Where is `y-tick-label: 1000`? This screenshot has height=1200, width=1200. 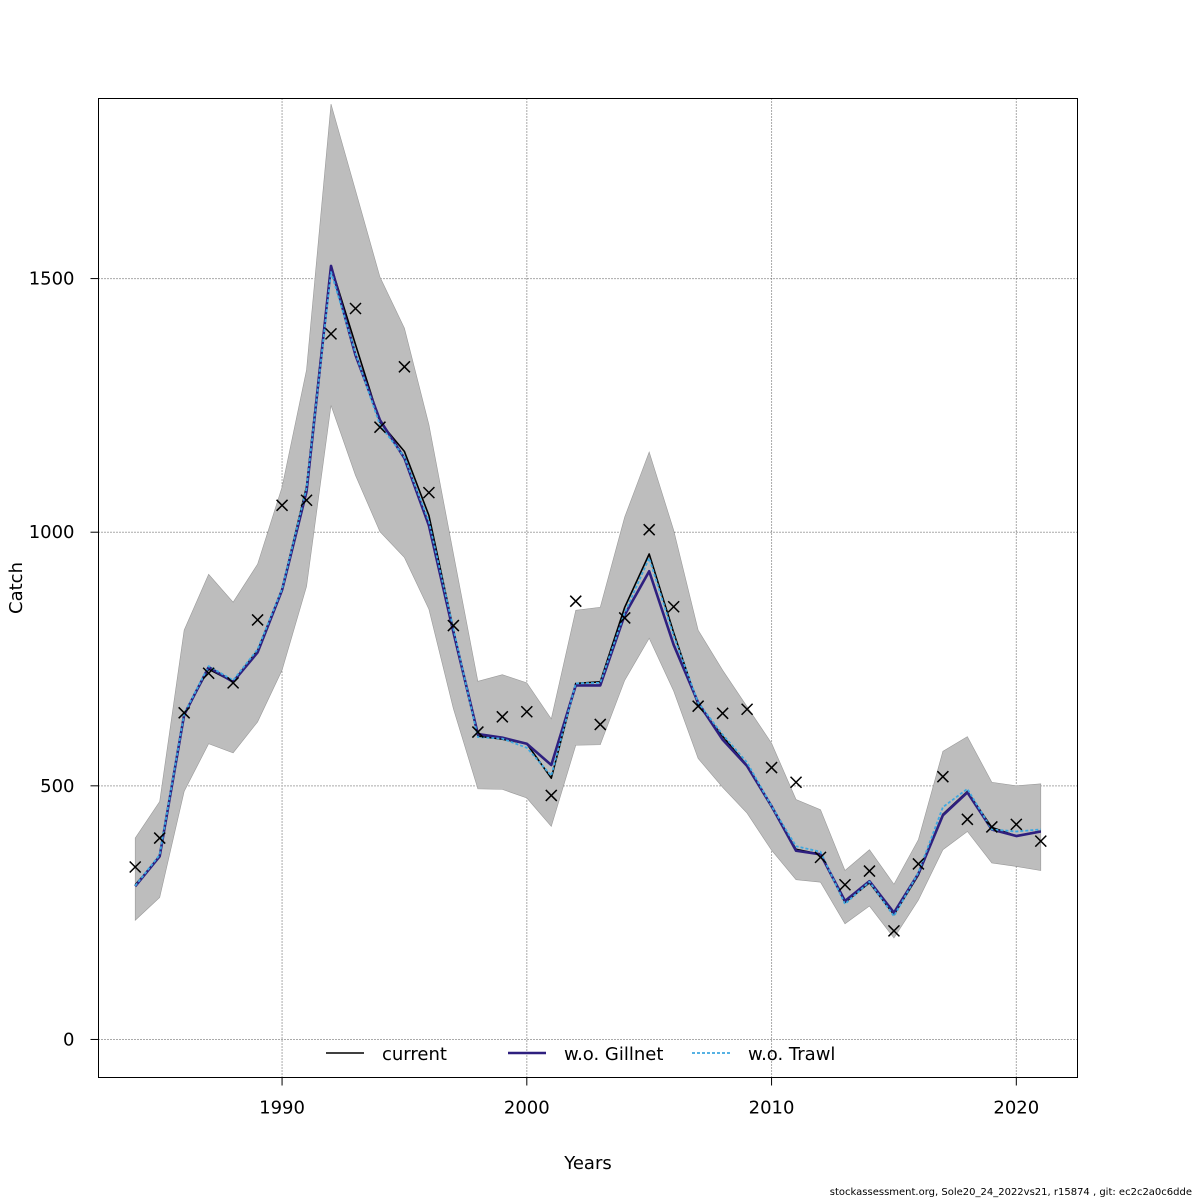 y-tick-label: 1000 is located at coordinates (52, 532).